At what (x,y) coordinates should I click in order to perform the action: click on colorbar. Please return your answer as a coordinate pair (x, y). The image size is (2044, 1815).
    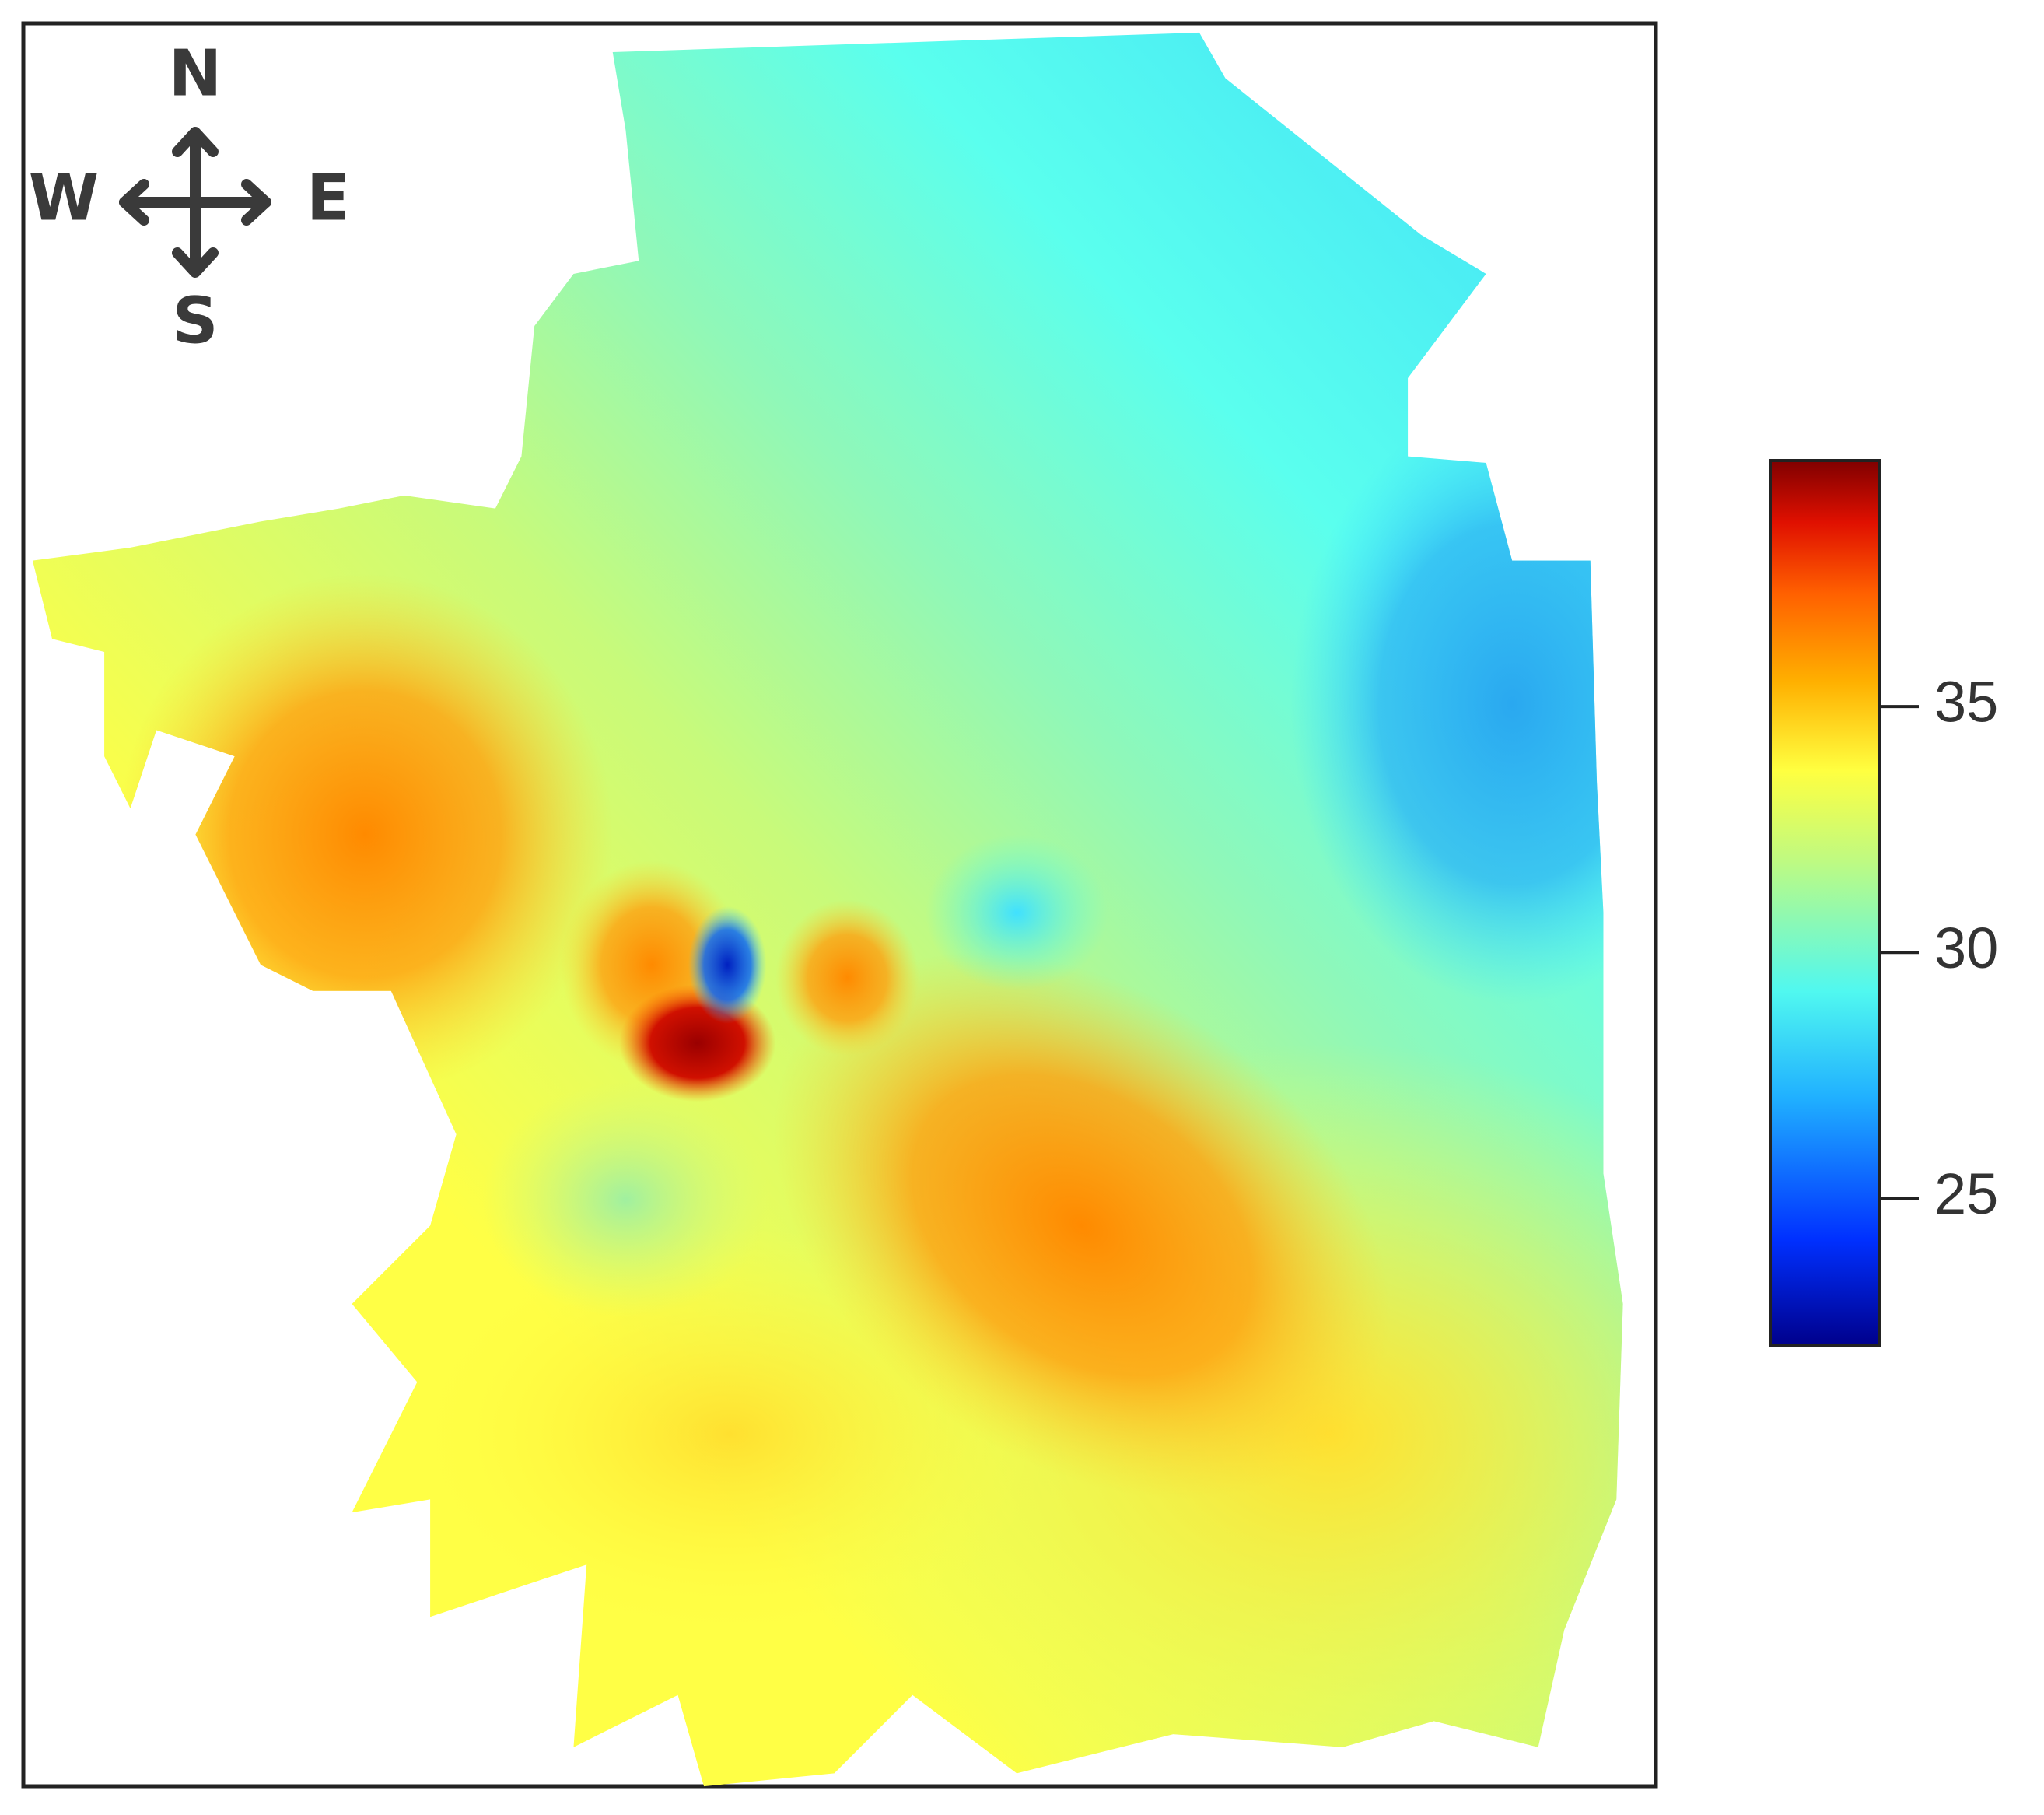
    Looking at the image, I should click on (1825, 903).